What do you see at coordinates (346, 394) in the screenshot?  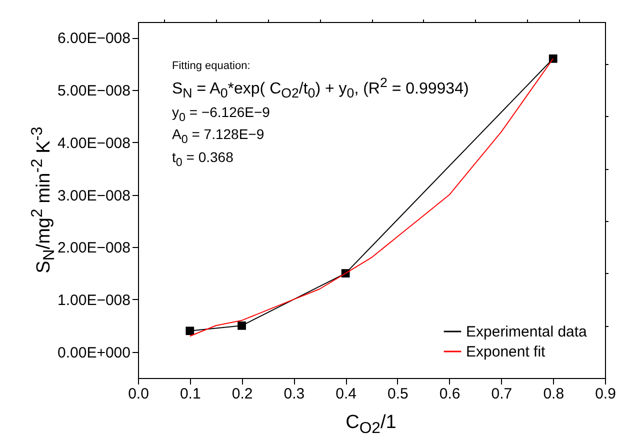 I see `x-tick-label: 0.4` at bounding box center [346, 394].